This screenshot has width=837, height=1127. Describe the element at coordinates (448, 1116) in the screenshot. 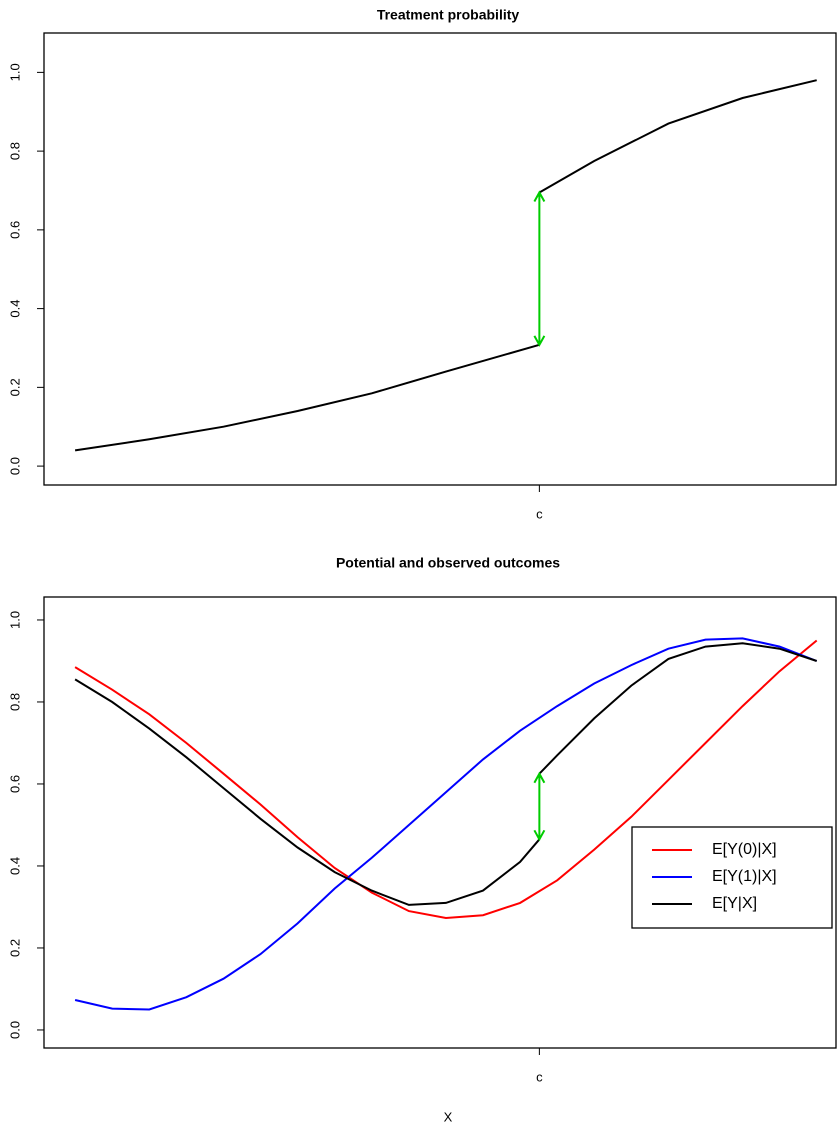

I see `x-axis-label: X` at that location.